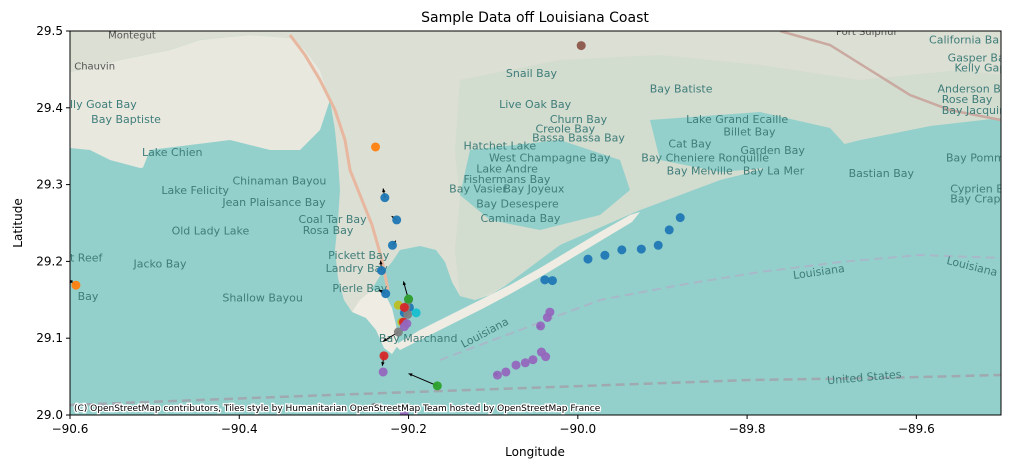 The width and height of the screenshot is (1010, 468). What do you see at coordinates (70, 429) in the screenshot?
I see `x-tick-label: −90.6` at bounding box center [70, 429].